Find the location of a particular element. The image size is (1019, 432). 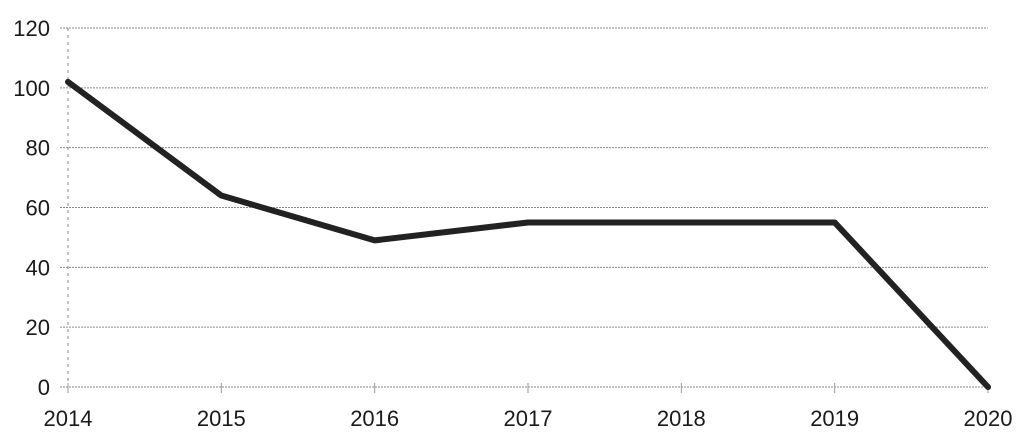

x-tick-label: 2016 is located at coordinates (374, 418).